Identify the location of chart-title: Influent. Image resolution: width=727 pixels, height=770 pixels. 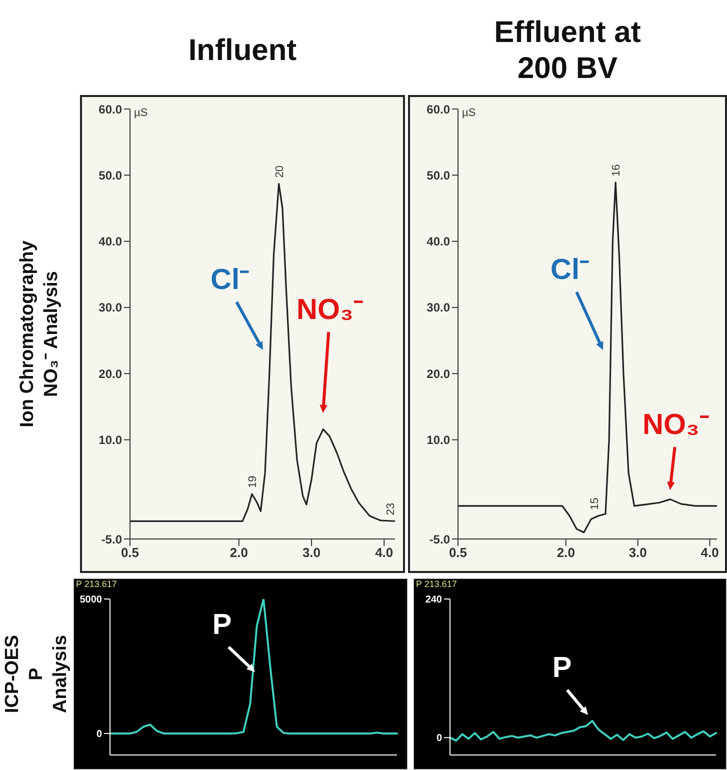
(242, 50).